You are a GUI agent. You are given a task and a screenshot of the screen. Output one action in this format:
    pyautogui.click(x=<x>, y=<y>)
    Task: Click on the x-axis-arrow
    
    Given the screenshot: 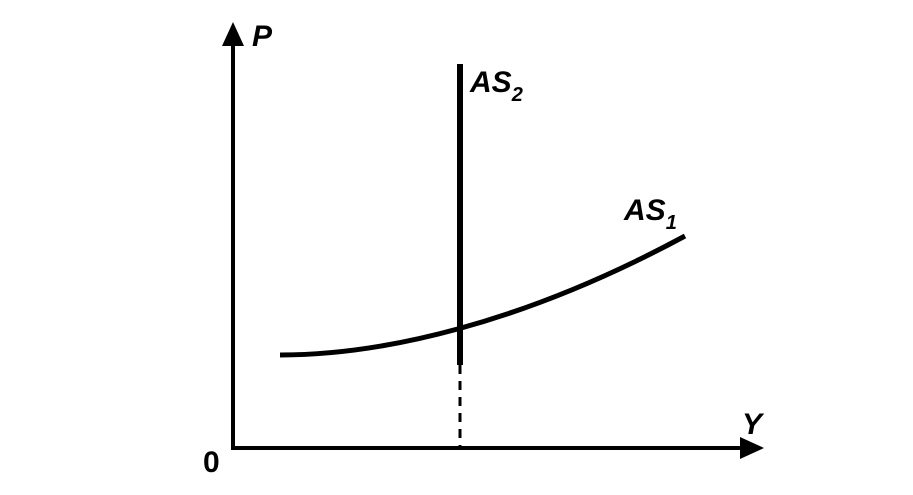 What is the action you would take?
    pyautogui.click(x=752, y=448)
    